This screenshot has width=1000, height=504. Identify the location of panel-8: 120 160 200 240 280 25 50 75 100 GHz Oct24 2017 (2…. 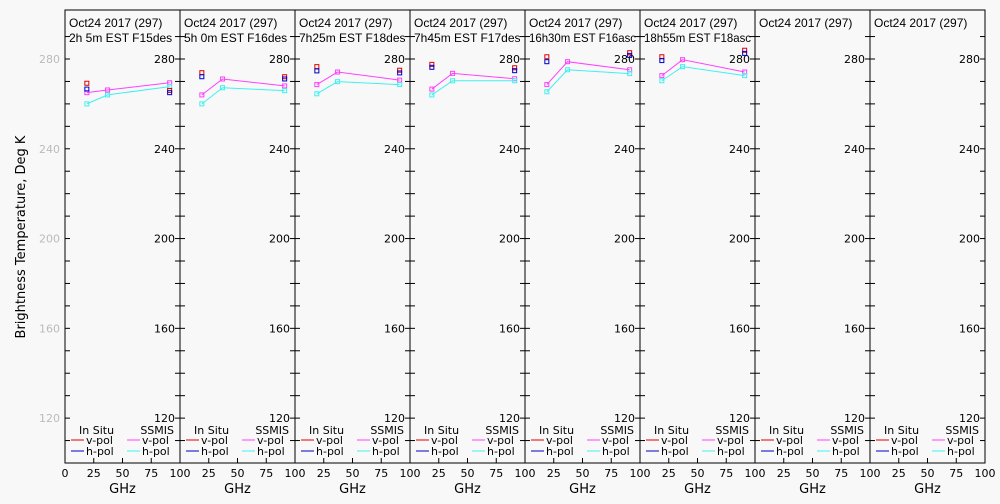
(932, 253).